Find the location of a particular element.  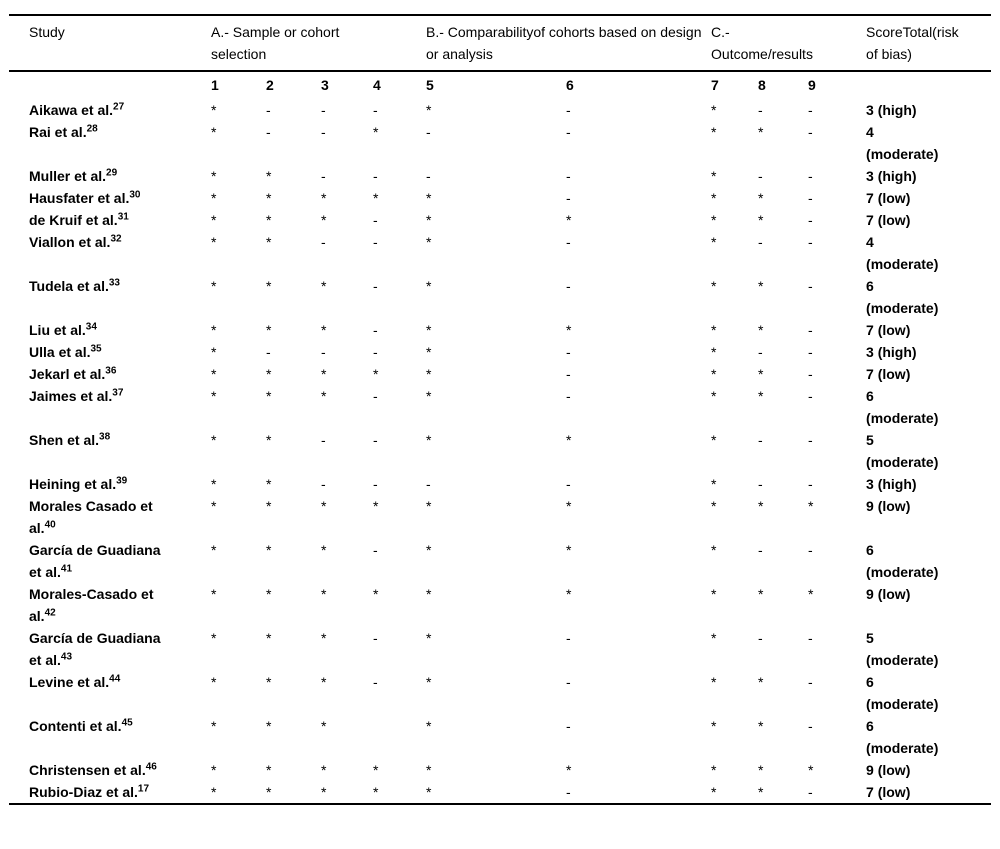

reference-superscript: 41 is located at coordinates (66, 569).